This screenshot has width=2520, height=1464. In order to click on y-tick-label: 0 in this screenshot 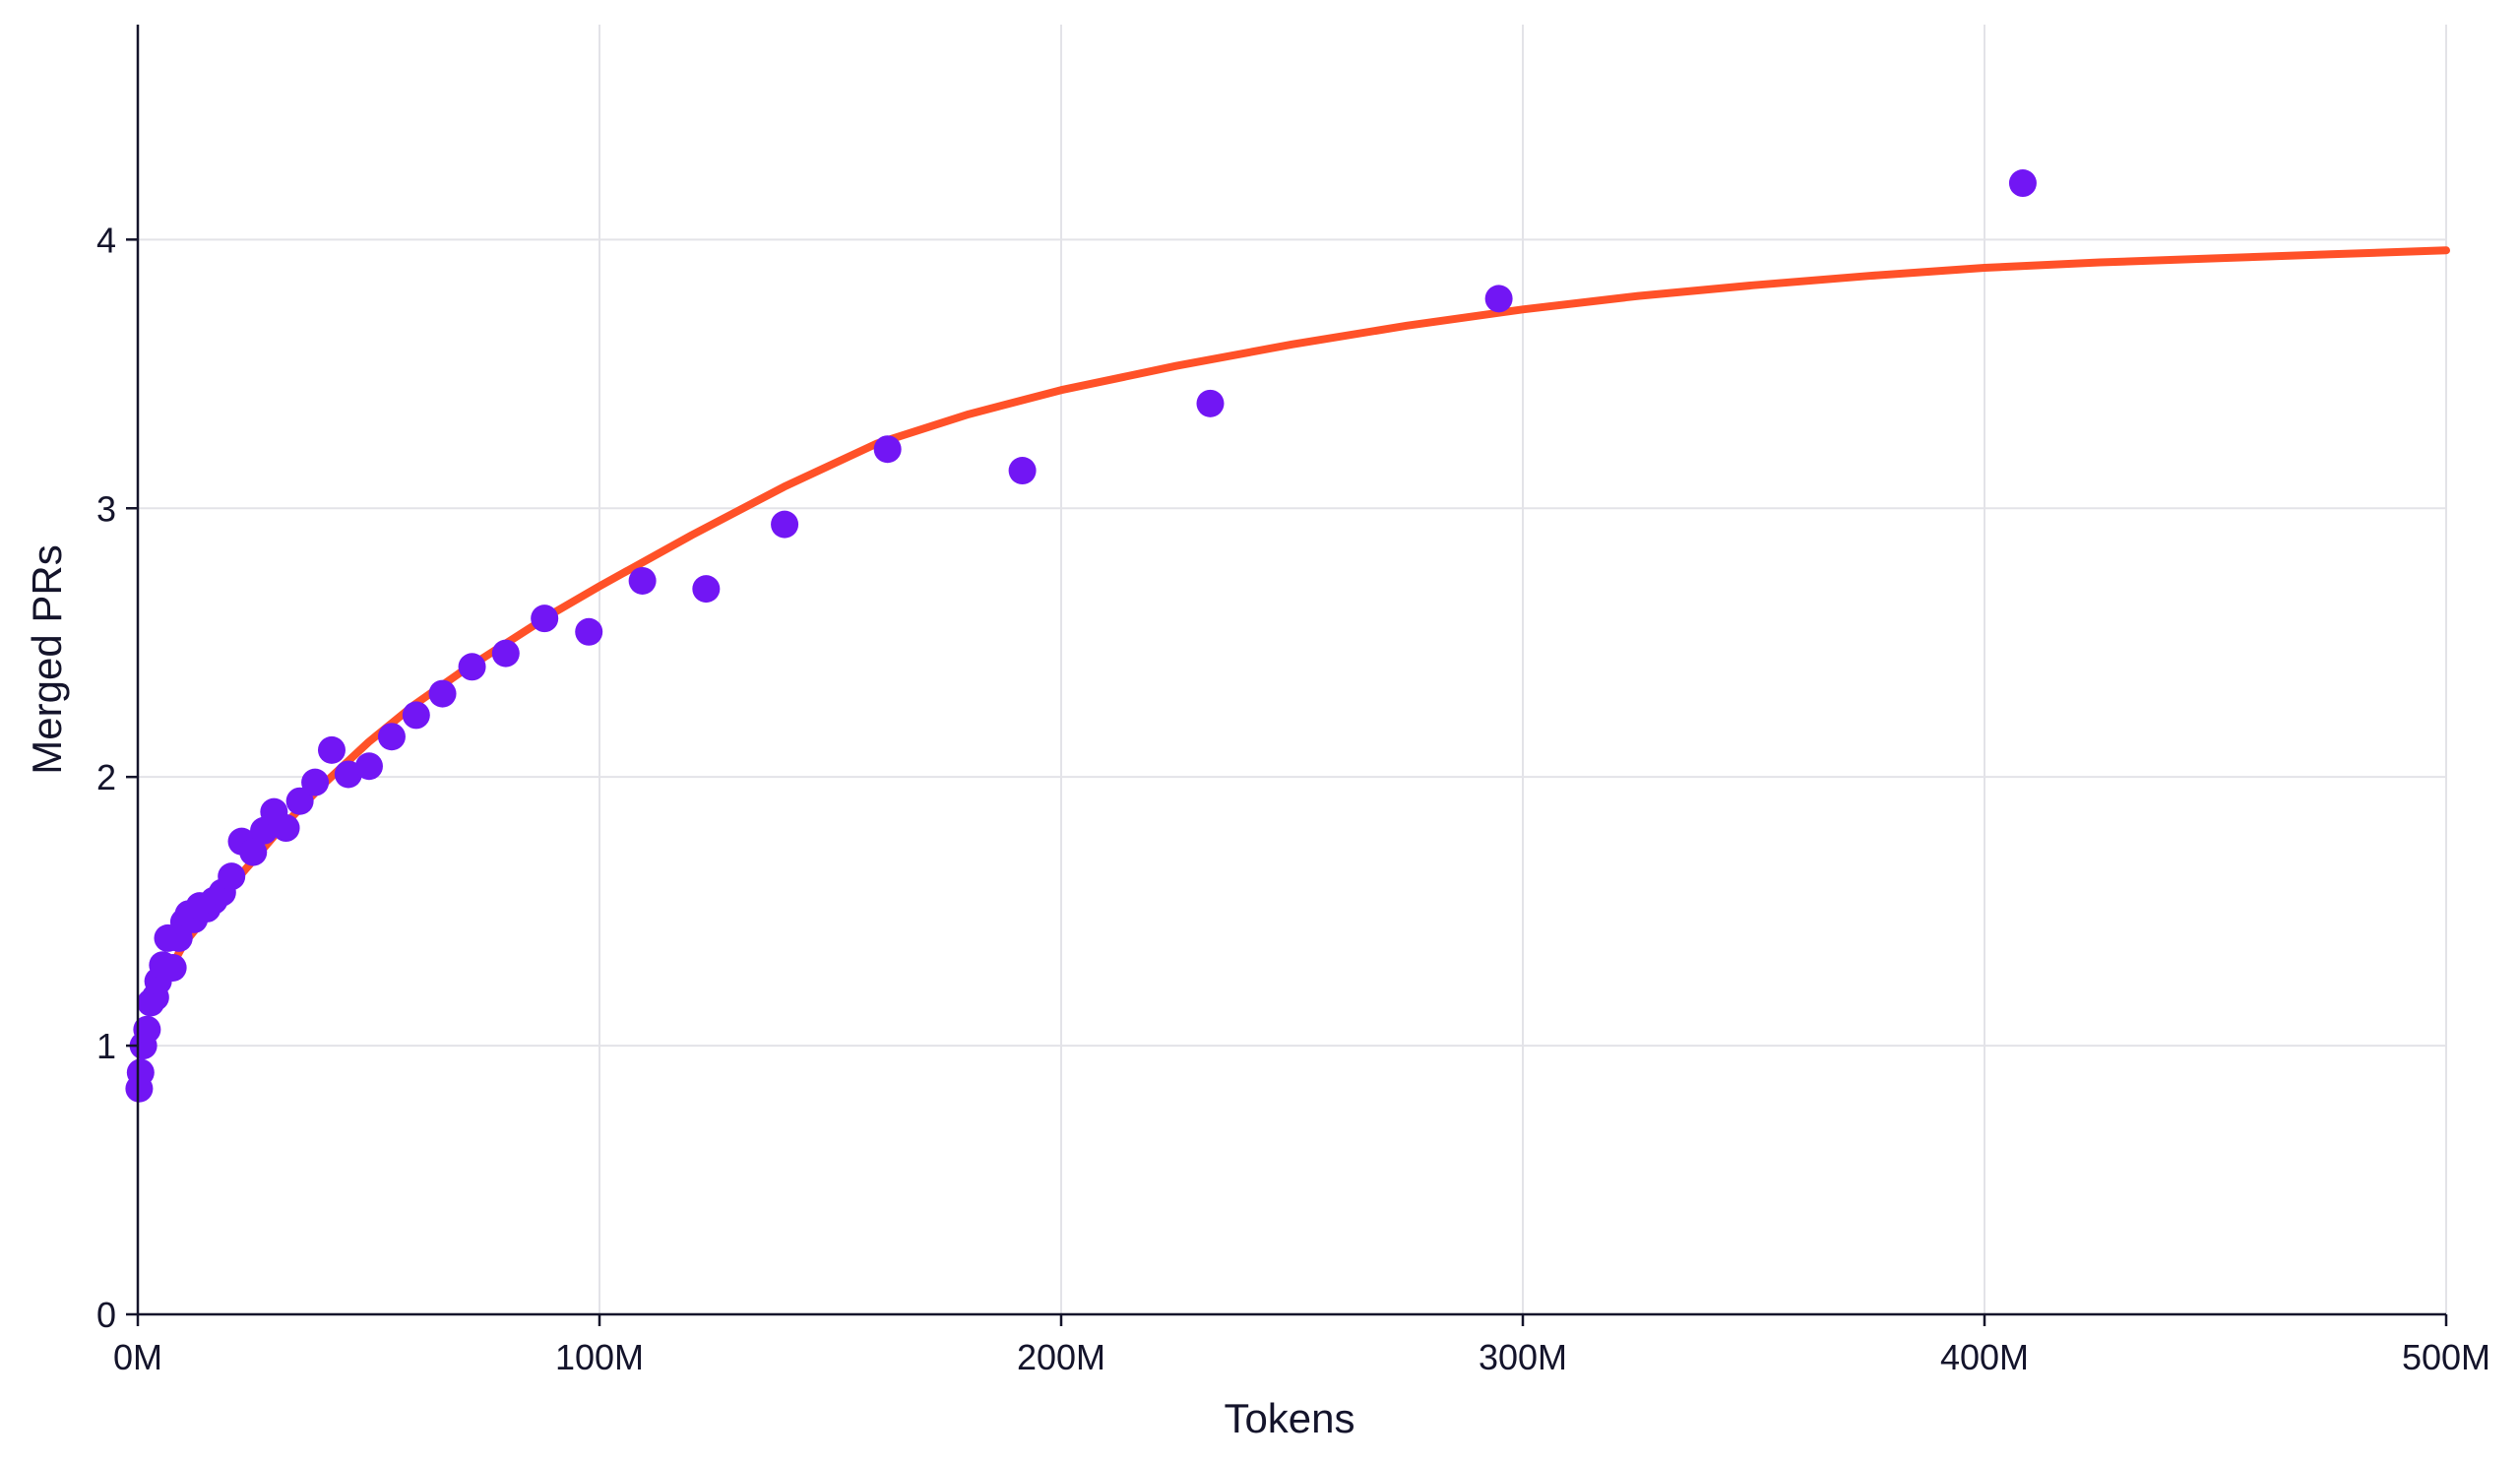, I will do `click(106, 1315)`.